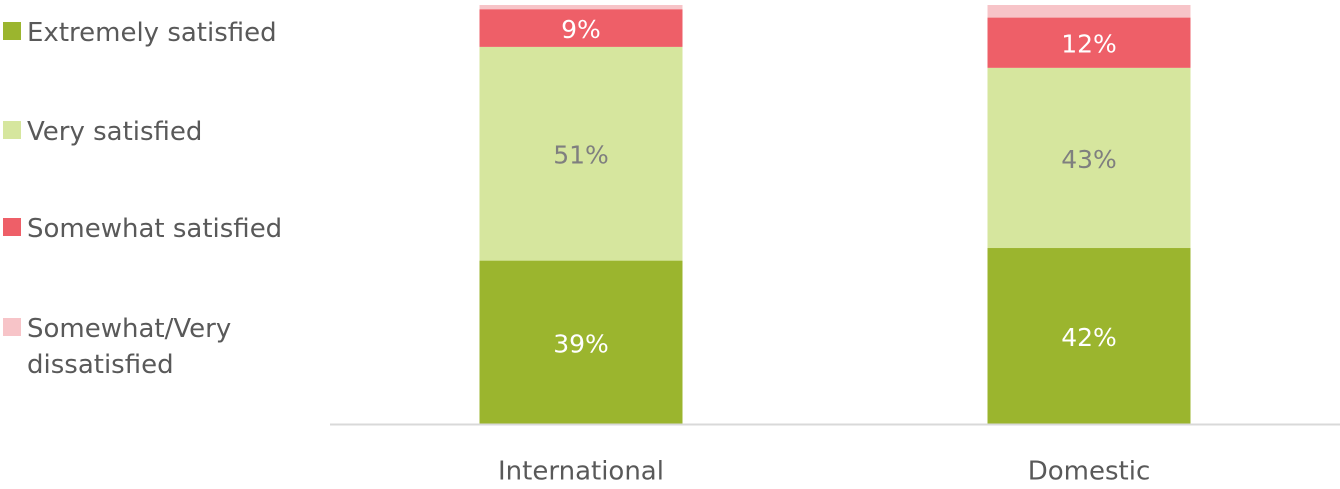 The image size is (1340, 489). I want to click on legend-item: Somewhat/Very dissatisfied, so click(170, 347).